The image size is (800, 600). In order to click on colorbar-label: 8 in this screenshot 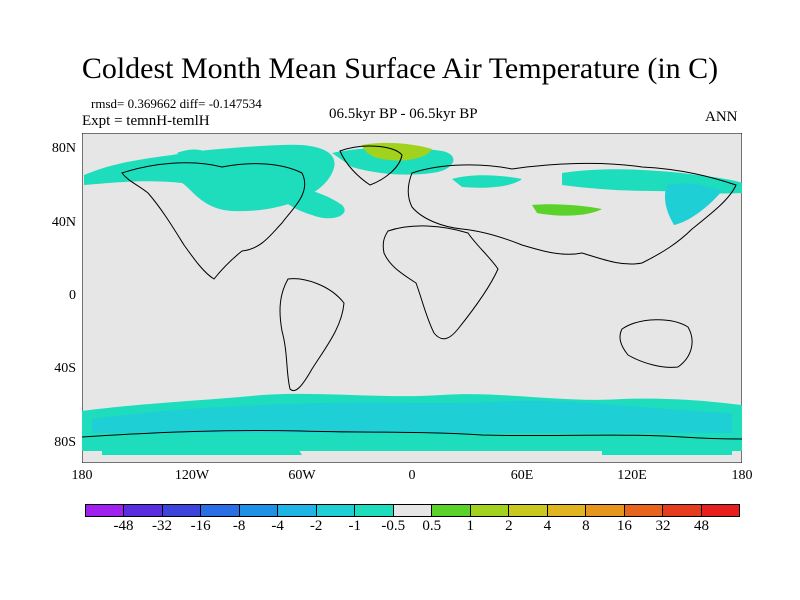, I will do `click(586, 526)`.